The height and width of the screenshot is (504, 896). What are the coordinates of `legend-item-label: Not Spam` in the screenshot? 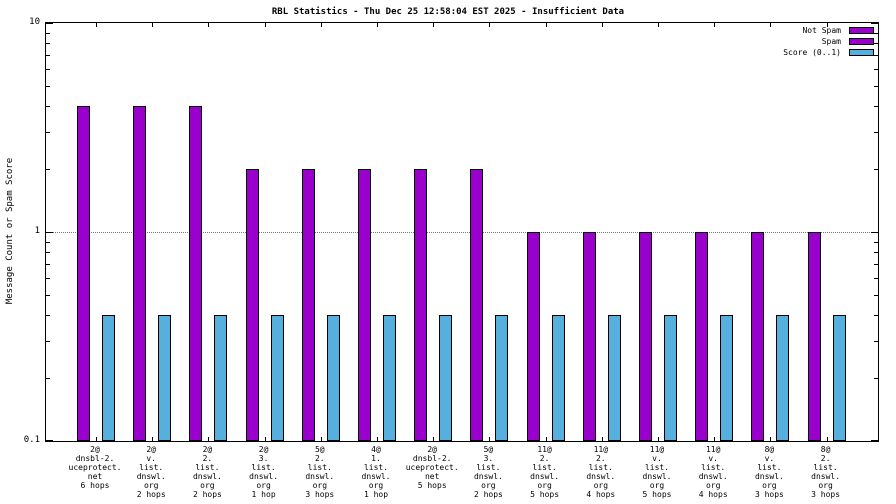 It's located at (821, 30).